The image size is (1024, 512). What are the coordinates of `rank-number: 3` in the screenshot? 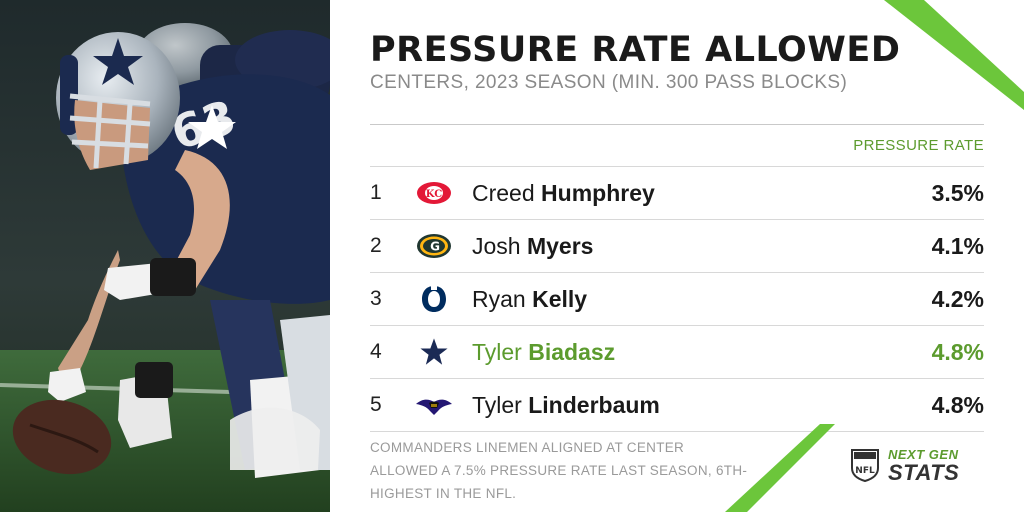 It's located at (376, 298).